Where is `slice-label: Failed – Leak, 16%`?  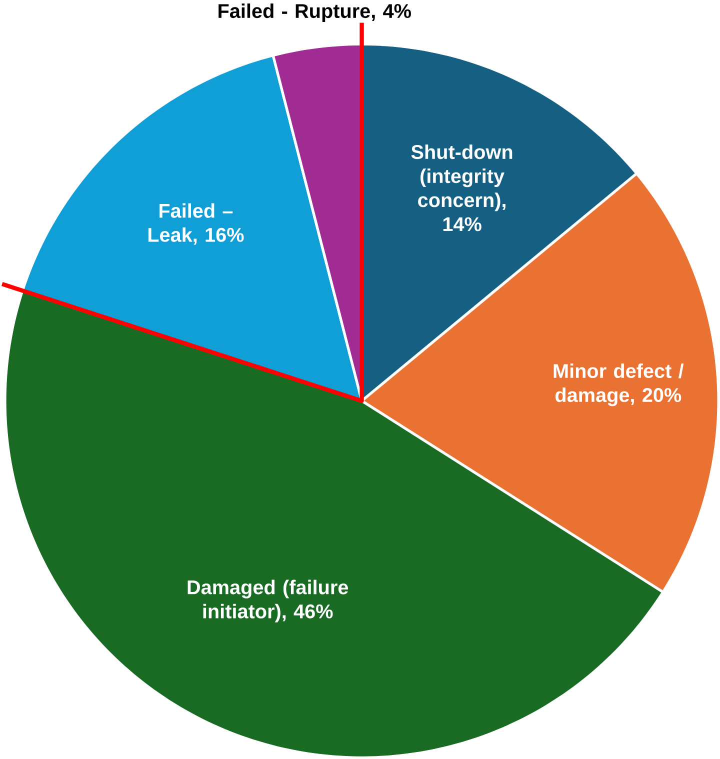 slice-label: Failed – Leak, 16% is located at coordinates (196, 224).